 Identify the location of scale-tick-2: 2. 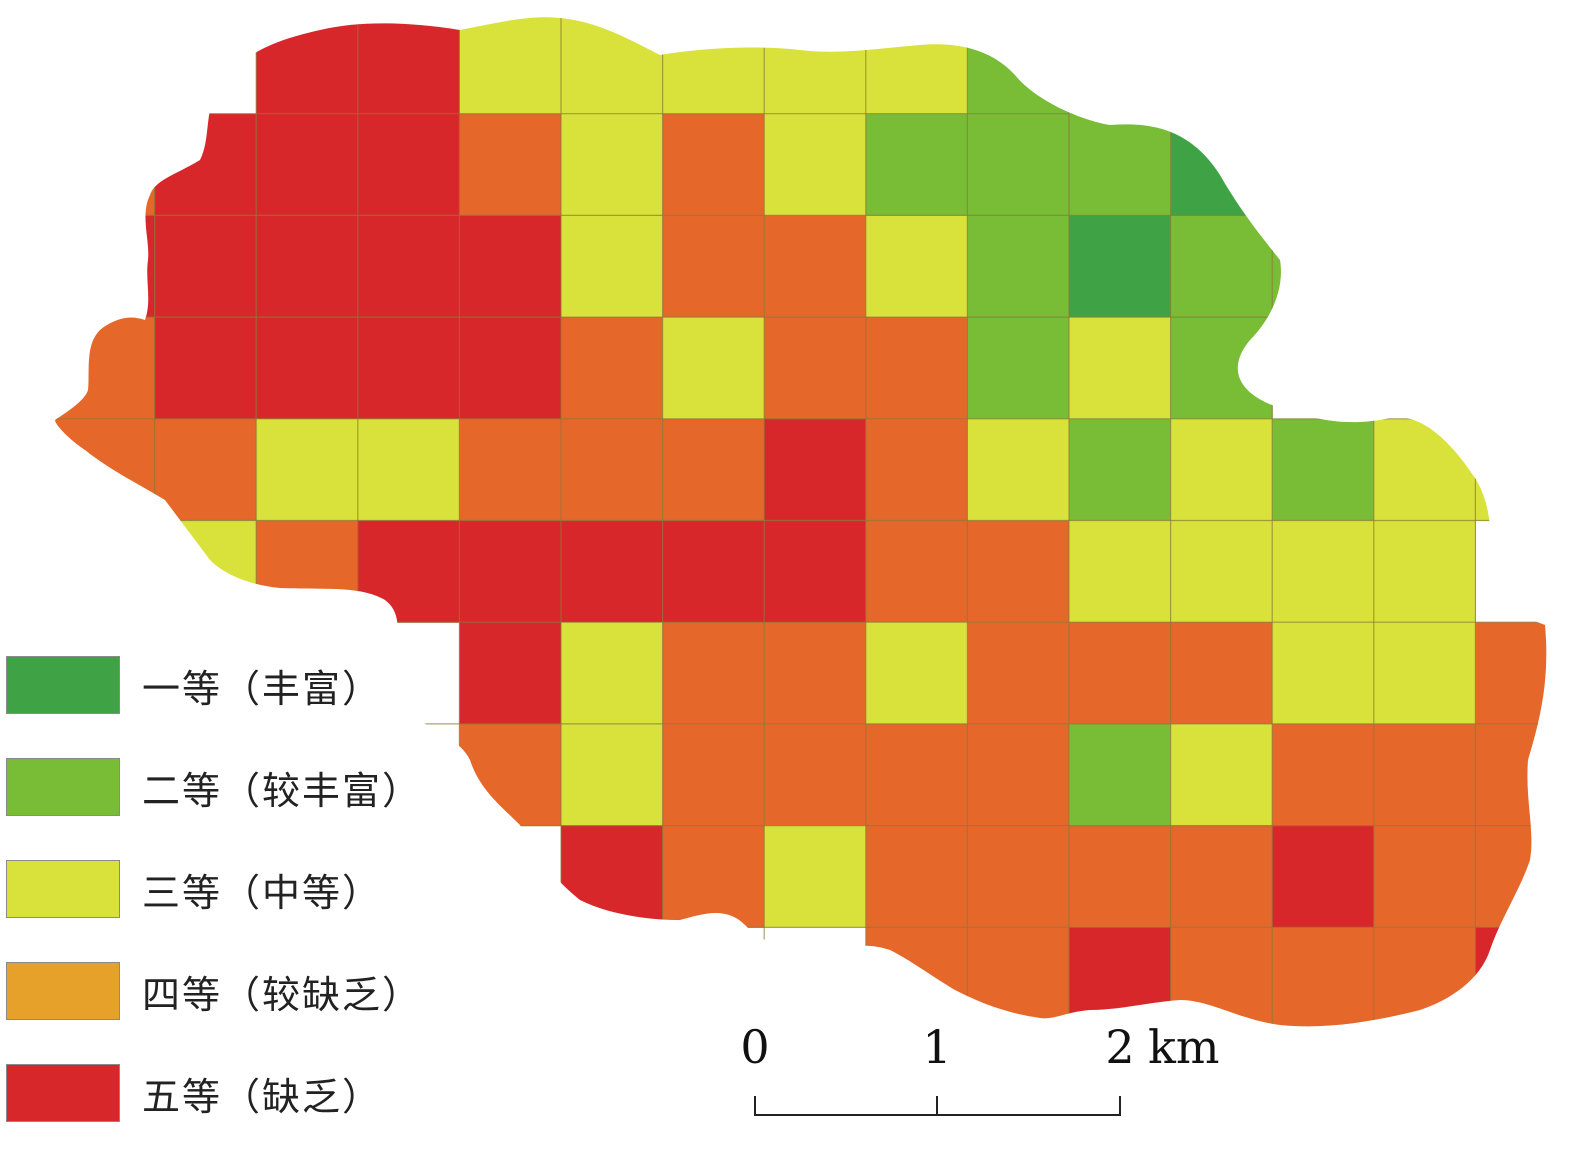
(1120, 1047).